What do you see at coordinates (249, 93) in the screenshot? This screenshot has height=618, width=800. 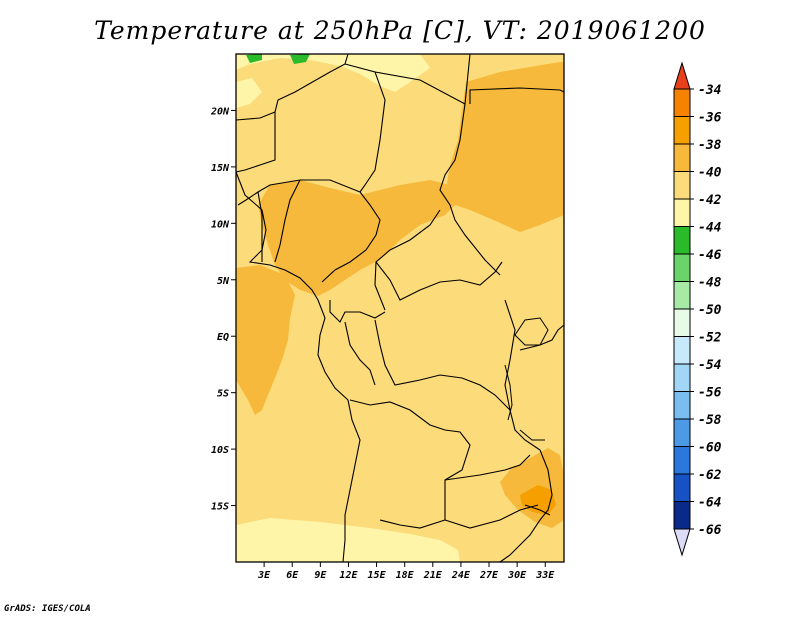 I see `cool-region-northwest` at bounding box center [249, 93].